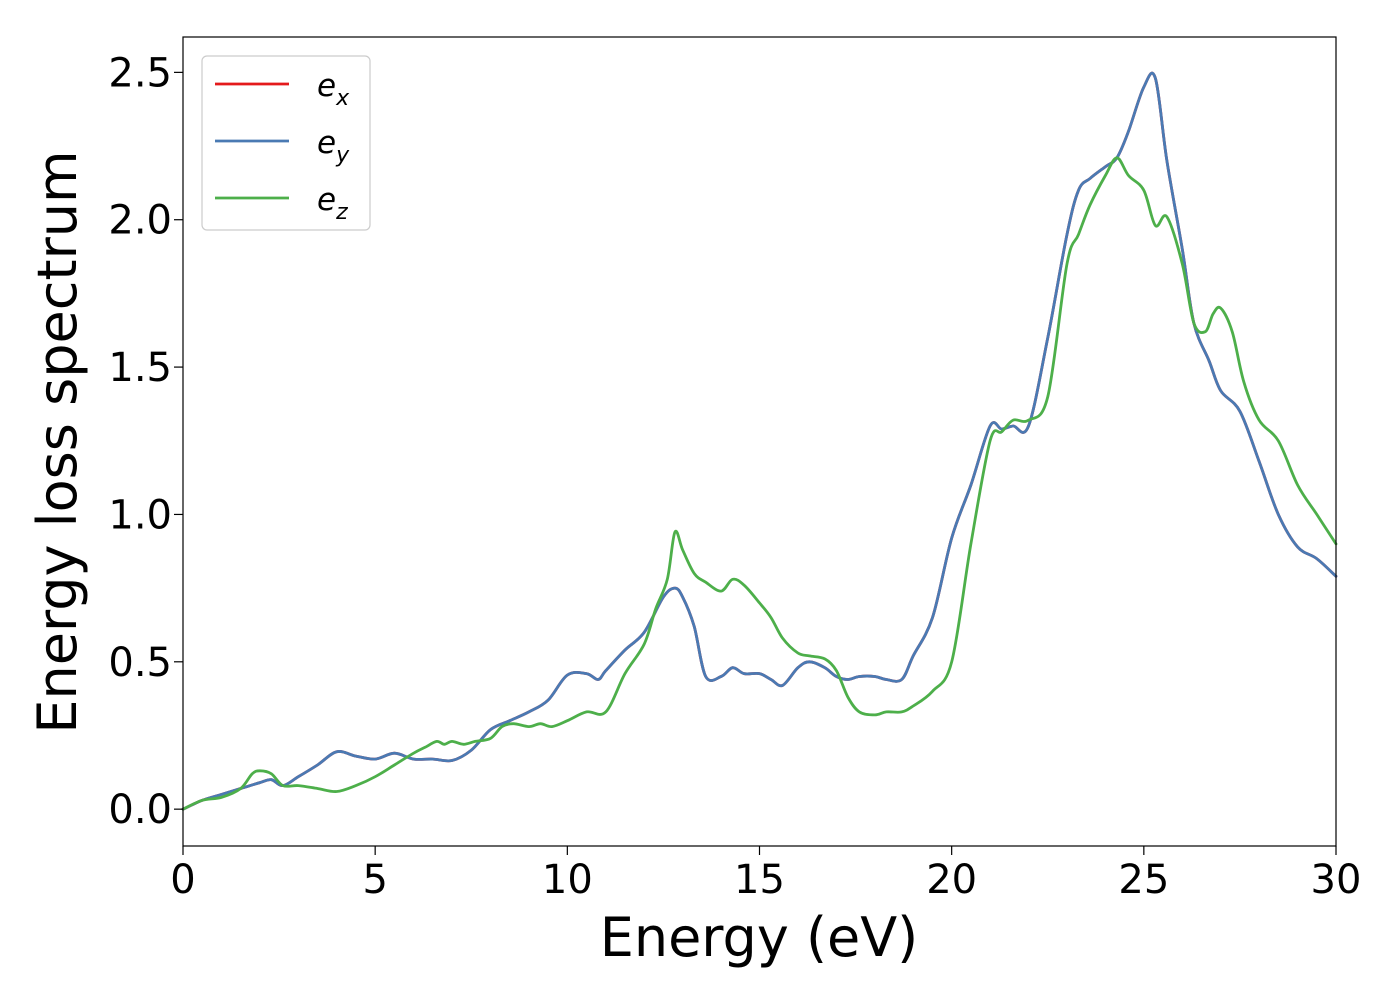 The width and height of the screenshot is (1400, 1000). What do you see at coordinates (57, 441) in the screenshot?
I see `y-axis-label: Energy loss spectrum` at bounding box center [57, 441].